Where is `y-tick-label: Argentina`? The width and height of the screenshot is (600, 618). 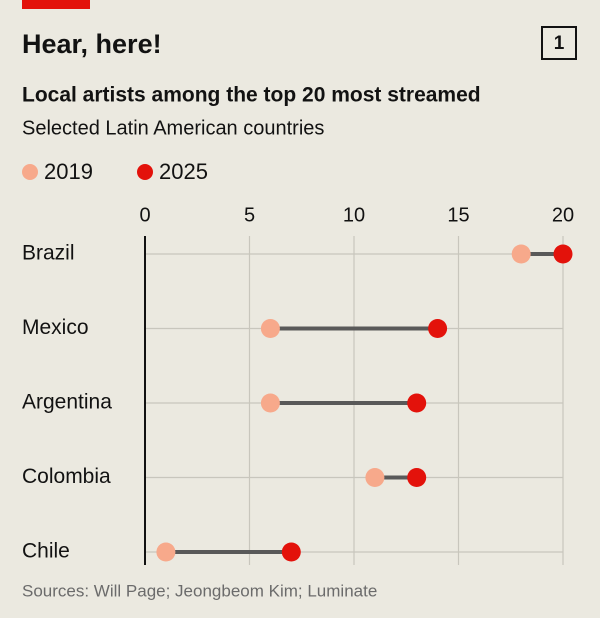 y-tick-label: Argentina is located at coordinates (67, 402).